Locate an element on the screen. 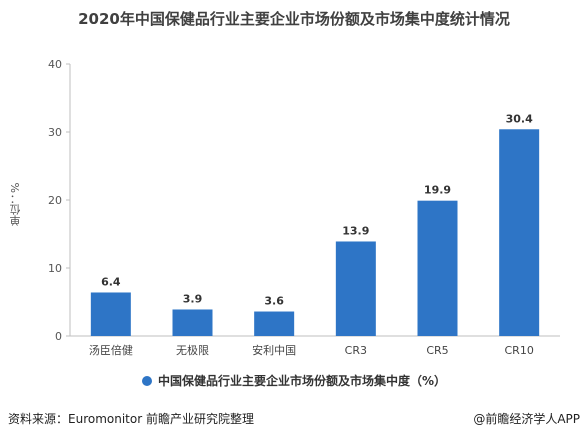 The width and height of the screenshot is (588, 438). y-tick-label: 30 is located at coordinates (55, 132).